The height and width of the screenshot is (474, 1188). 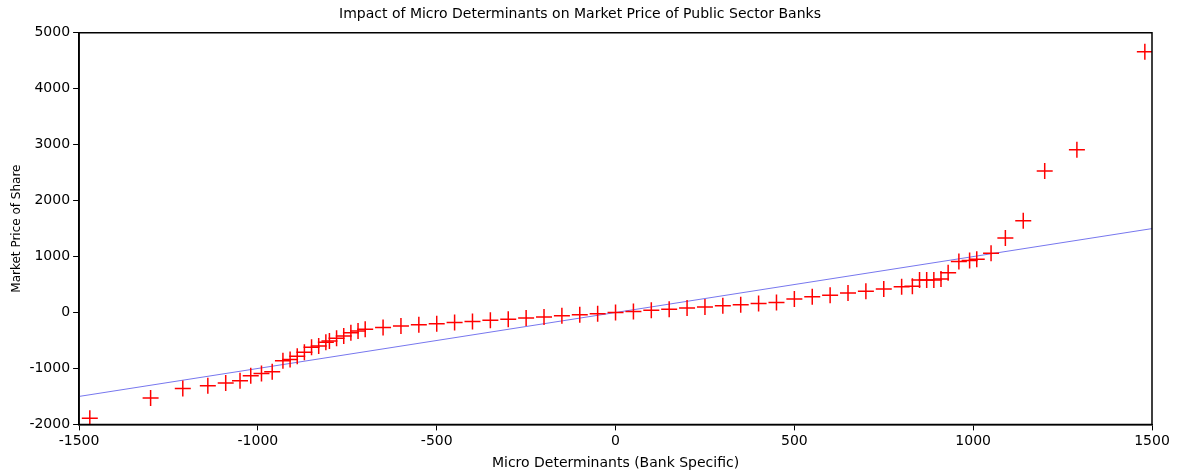 What do you see at coordinates (973, 440) in the screenshot?
I see `x-tick-label: 1000` at bounding box center [973, 440].